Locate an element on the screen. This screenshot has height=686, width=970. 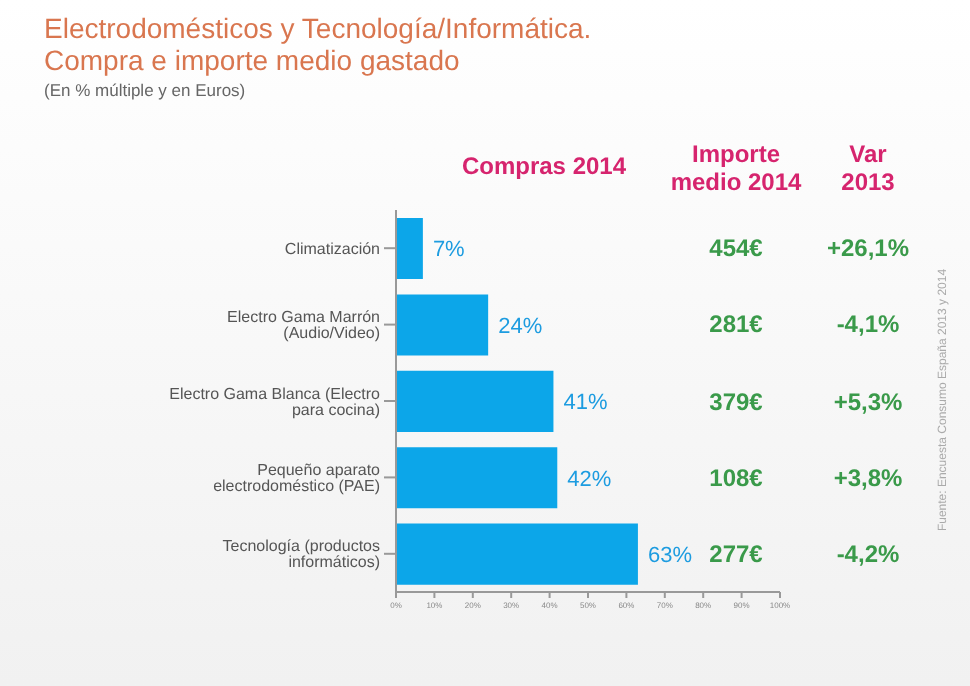
text: -4,1% is located at coordinates (868, 324).